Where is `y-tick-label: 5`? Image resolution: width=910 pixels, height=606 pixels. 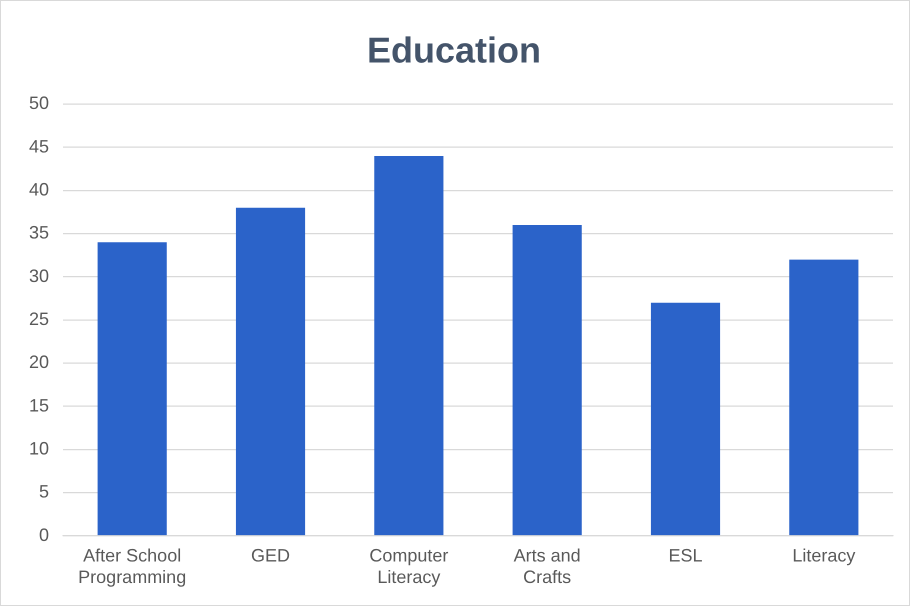 y-tick-label: 5 is located at coordinates (44, 492).